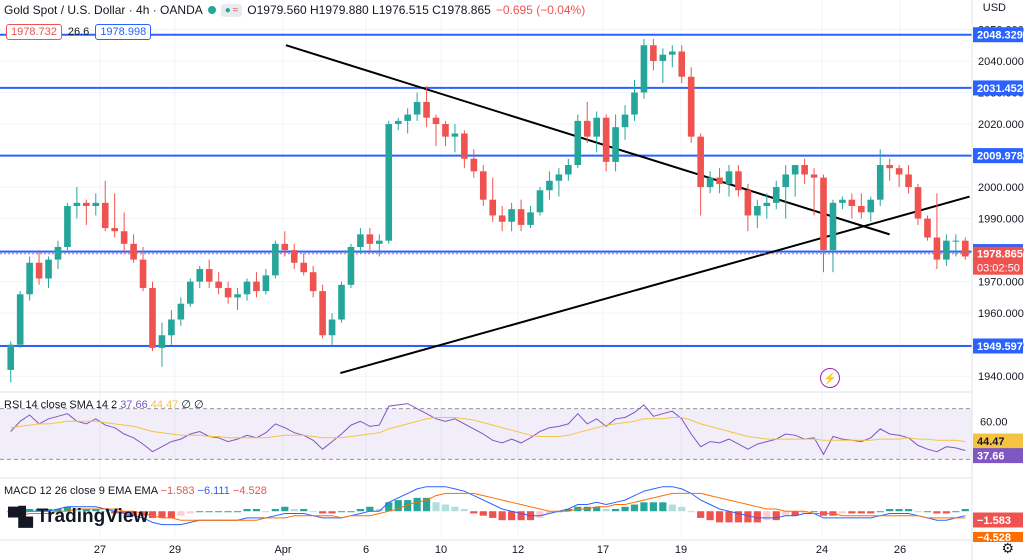 This screenshot has height=560, width=1024. What do you see at coordinates (231, 10) in the screenshot?
I see `flags-icon: ● ≈` at bounding box center [231, 10].